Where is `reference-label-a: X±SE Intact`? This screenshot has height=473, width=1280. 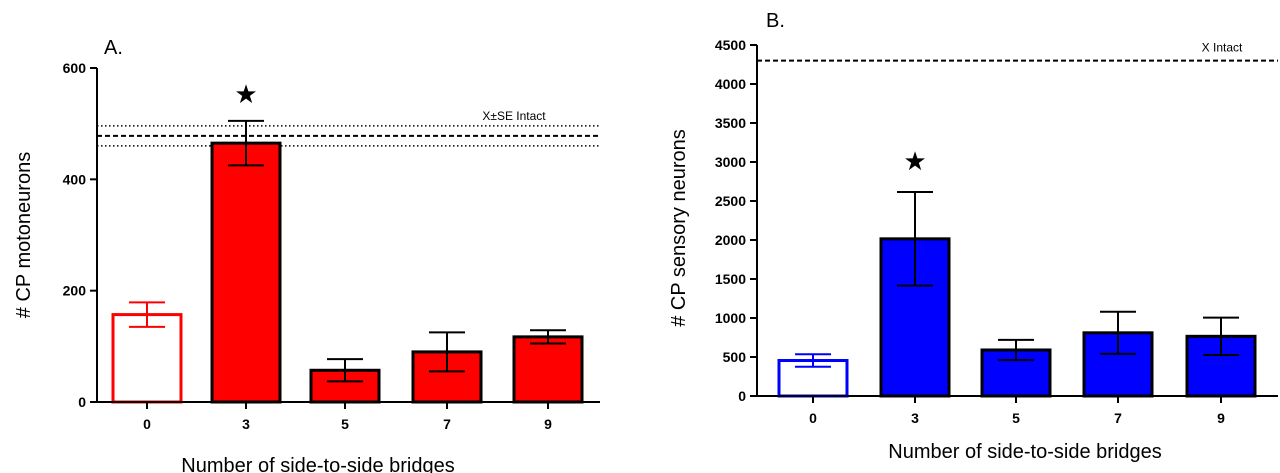
reference-label-a: X±SE Intact is located at coordinates (514, 116).